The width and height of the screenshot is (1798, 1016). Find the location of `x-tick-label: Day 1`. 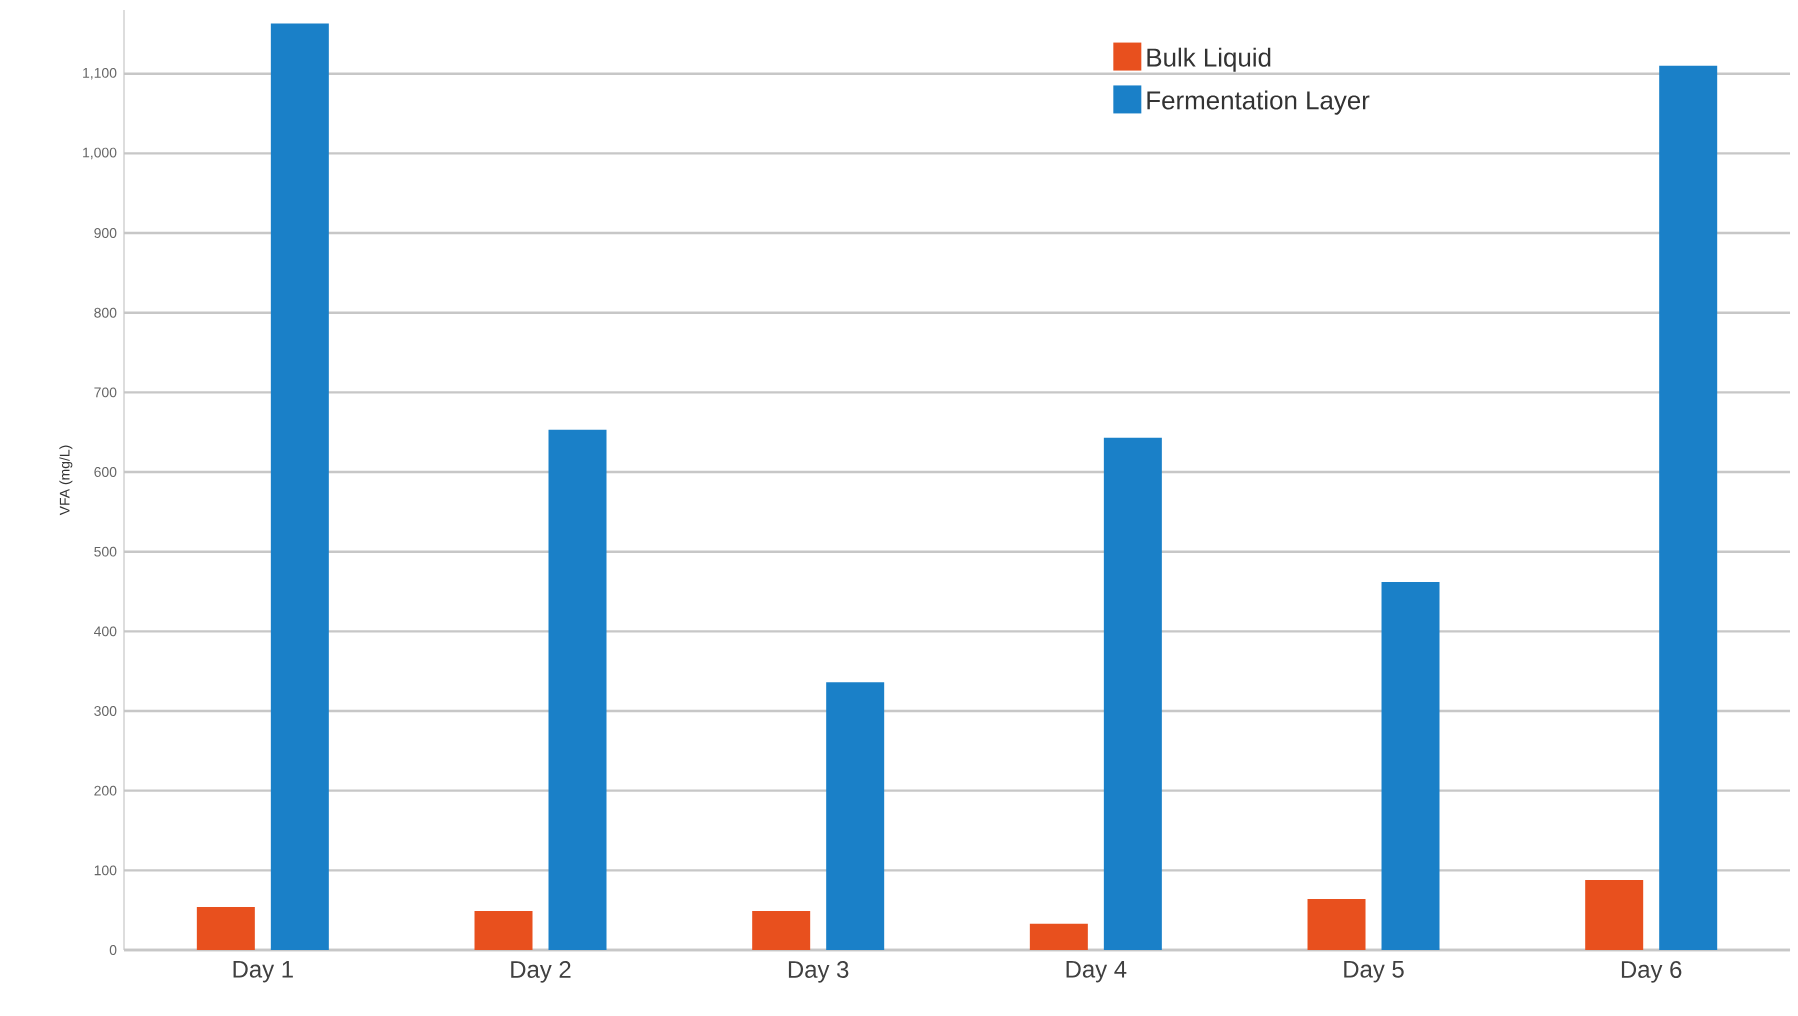

x-tick-label: Day 1 is located at coordinates (263, 972).